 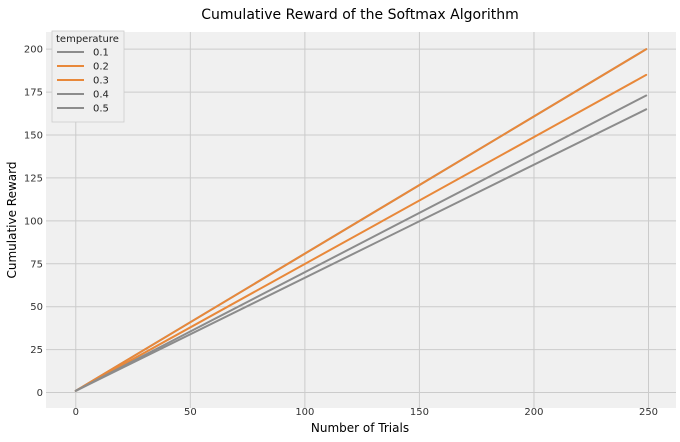 I want to click on legend: temperature 0.1 0.2 0.3 0.4 0.5, so click(x=88, y=76).